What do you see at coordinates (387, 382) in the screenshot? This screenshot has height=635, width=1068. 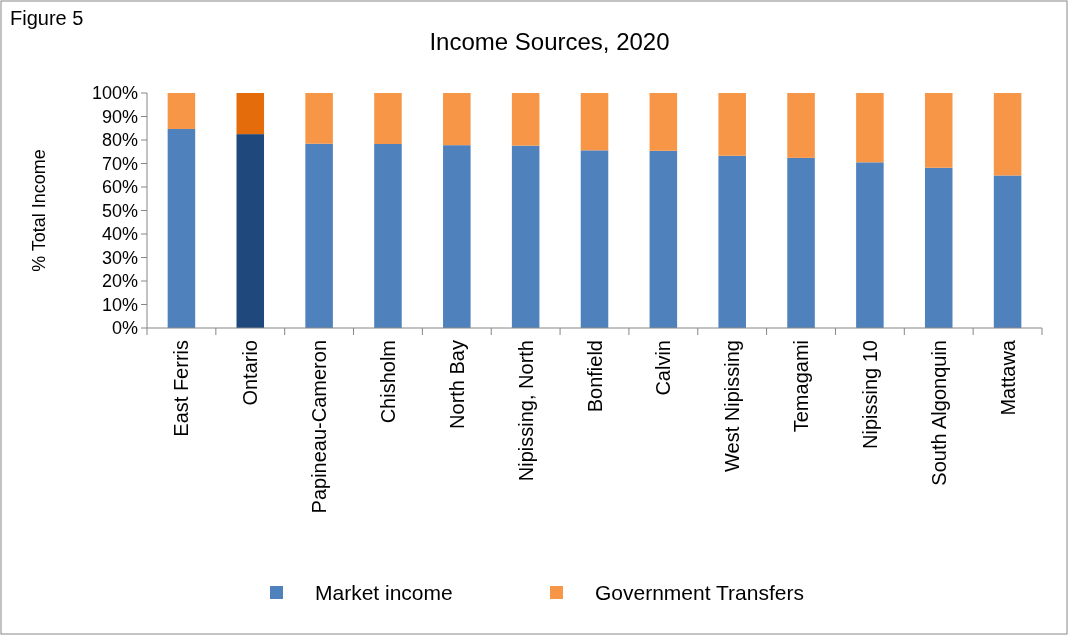 I see `x-tick-label: Chisholm` at bounding box center [387, 382].